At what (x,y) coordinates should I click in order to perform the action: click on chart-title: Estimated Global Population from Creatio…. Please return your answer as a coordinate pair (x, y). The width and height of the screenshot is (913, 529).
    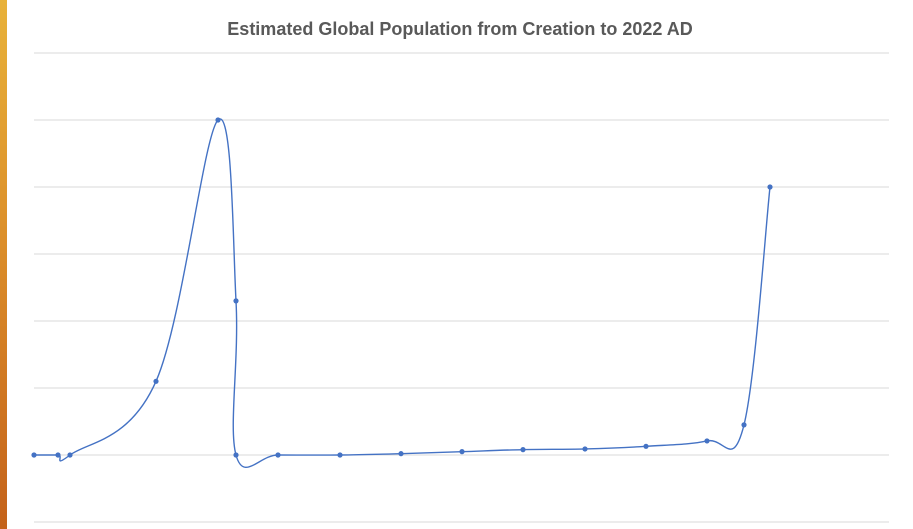
    Looking at the image, I should click on (460, 29).